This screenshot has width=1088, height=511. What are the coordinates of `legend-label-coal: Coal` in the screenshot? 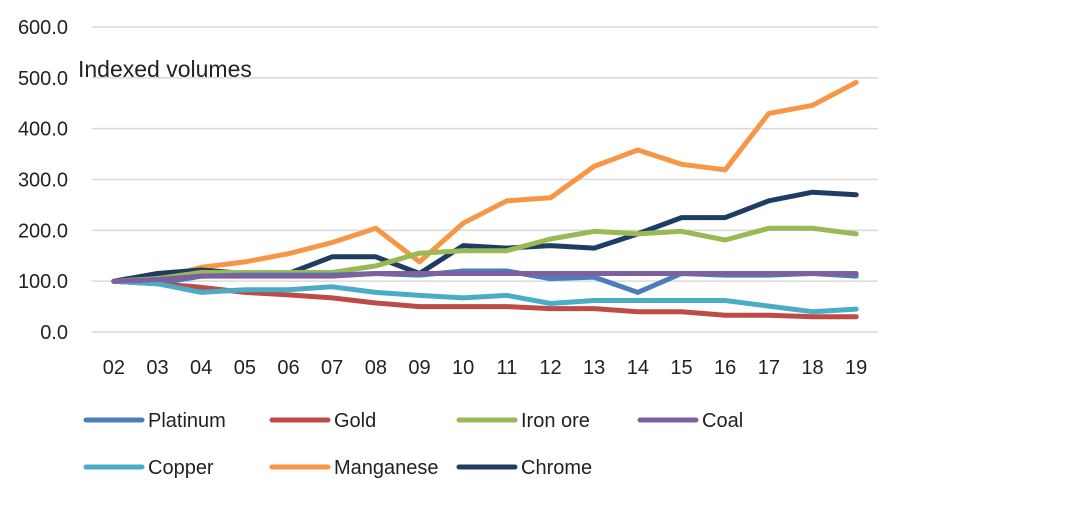 It's located at (722, 421).